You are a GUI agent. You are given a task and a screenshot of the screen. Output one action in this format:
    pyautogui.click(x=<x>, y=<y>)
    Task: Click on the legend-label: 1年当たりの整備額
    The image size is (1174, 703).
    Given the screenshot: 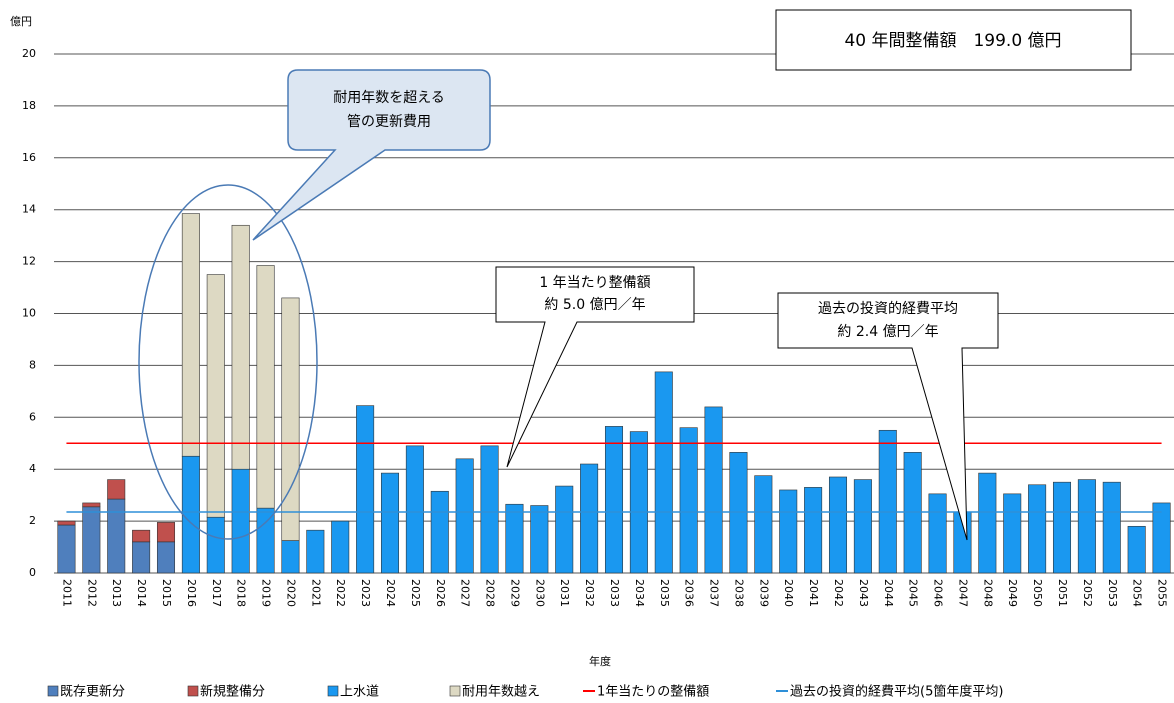 What is the action you would take?
    pyautogui.click(x=653, y=692)
    